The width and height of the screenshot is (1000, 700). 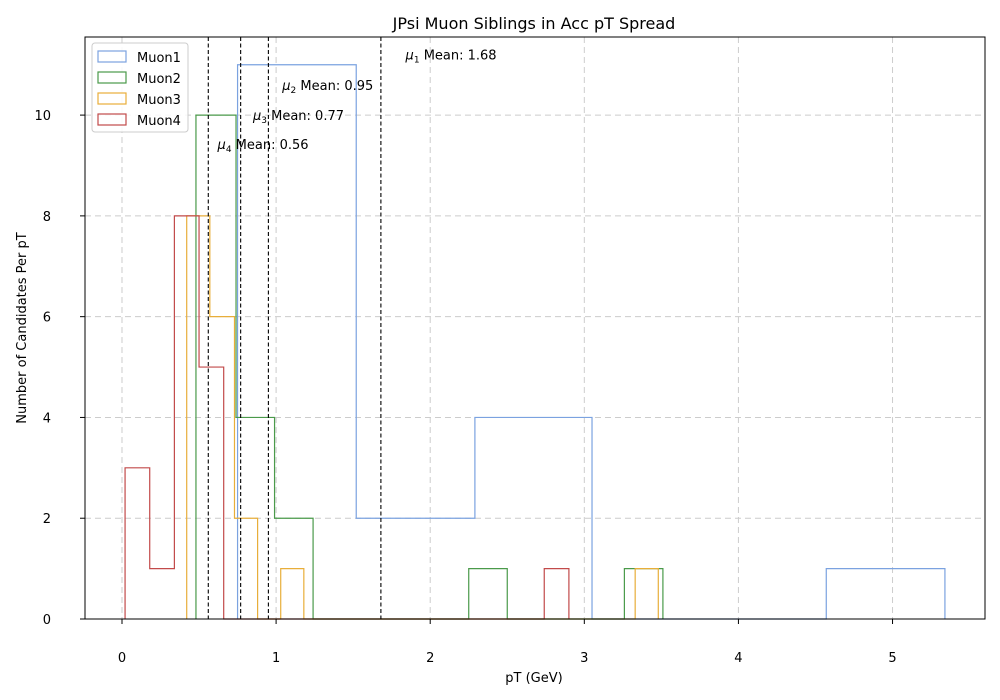 I want to click on y-axis-label: Number of Candidates Per pT, so click(x=22, y=327).